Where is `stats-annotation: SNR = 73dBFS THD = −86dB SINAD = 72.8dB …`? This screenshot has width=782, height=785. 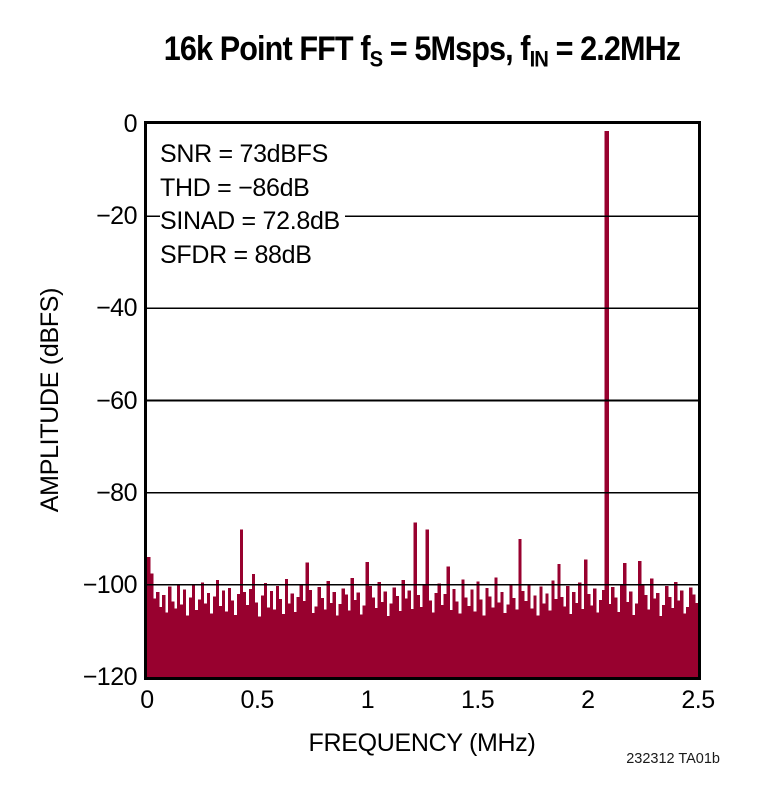
stats-annotation: SNR = 73dBFS THD = −86dB SINAD = 72.8dB … is located at coordinates (252, 205).